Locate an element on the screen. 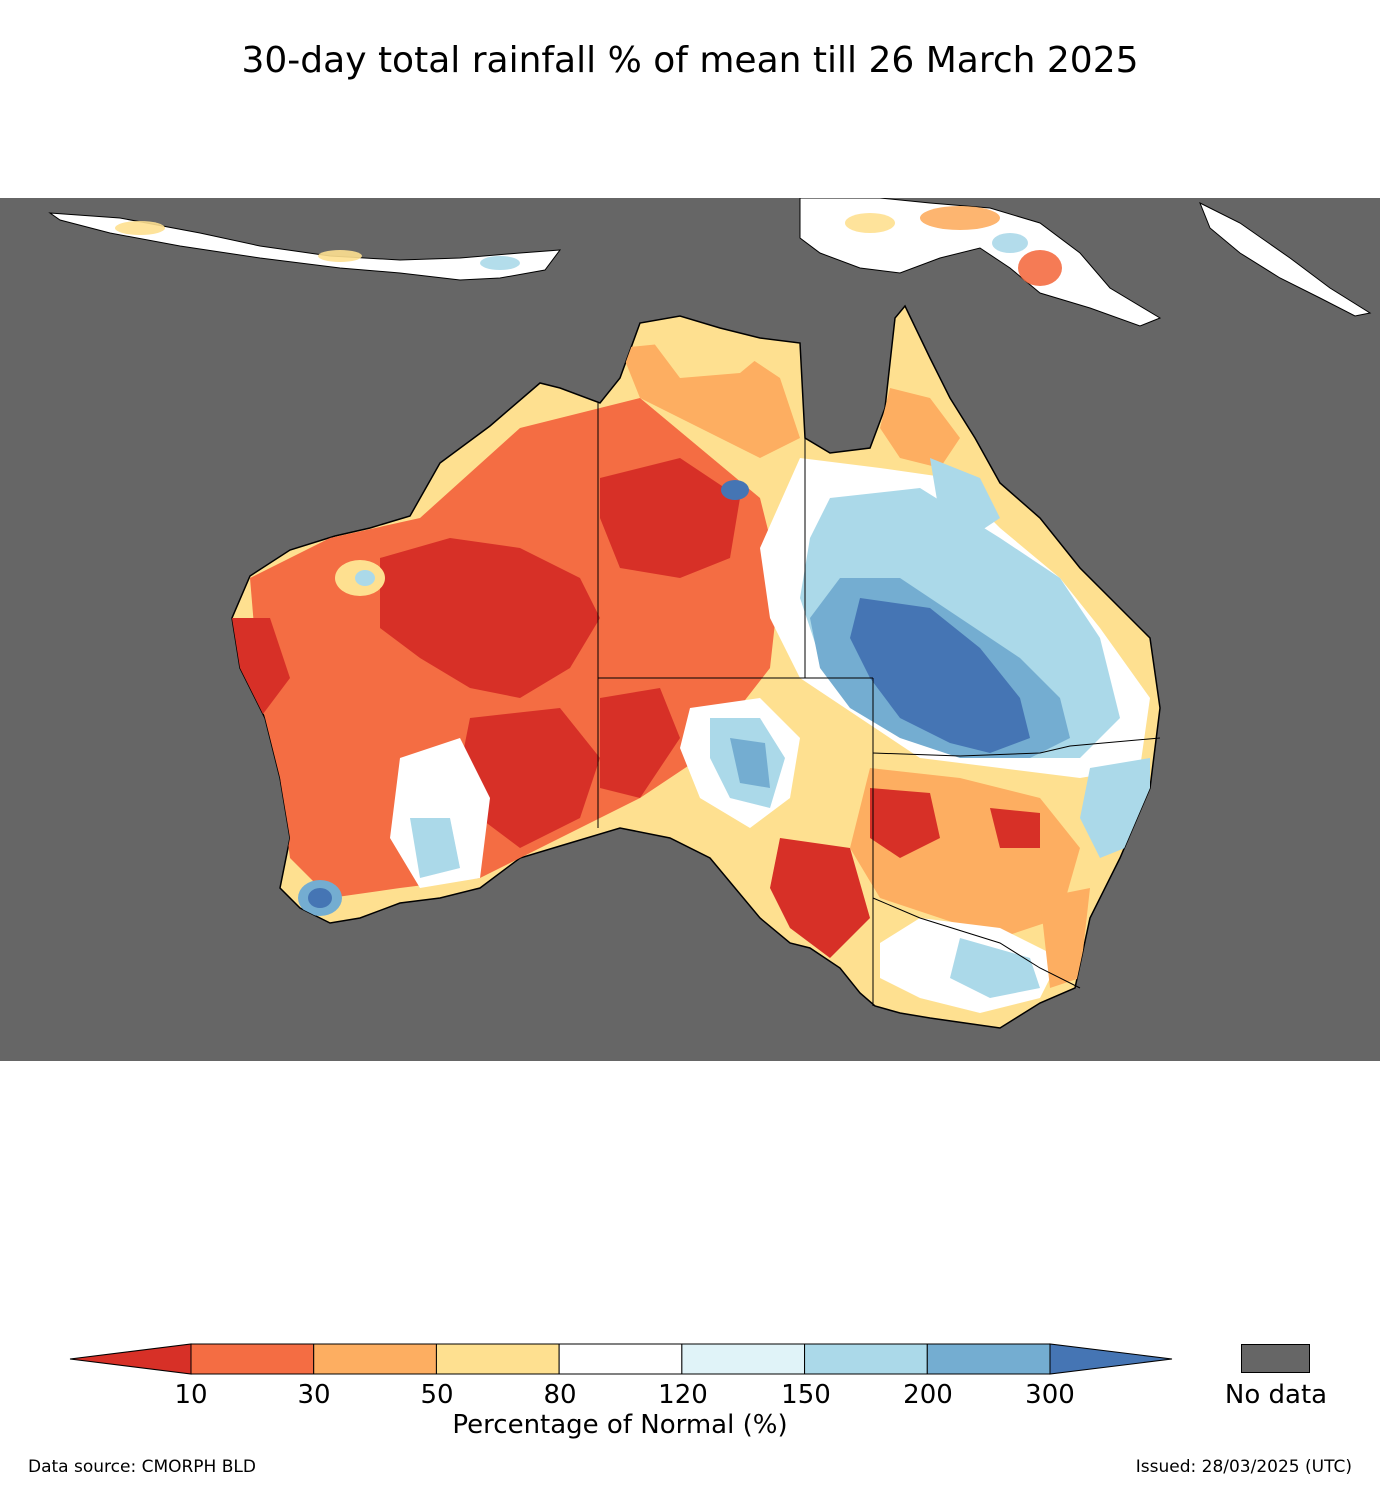 This screenshot has height=1494, width=1380. no-data-swatch is located at coordinates (1275, 1358).